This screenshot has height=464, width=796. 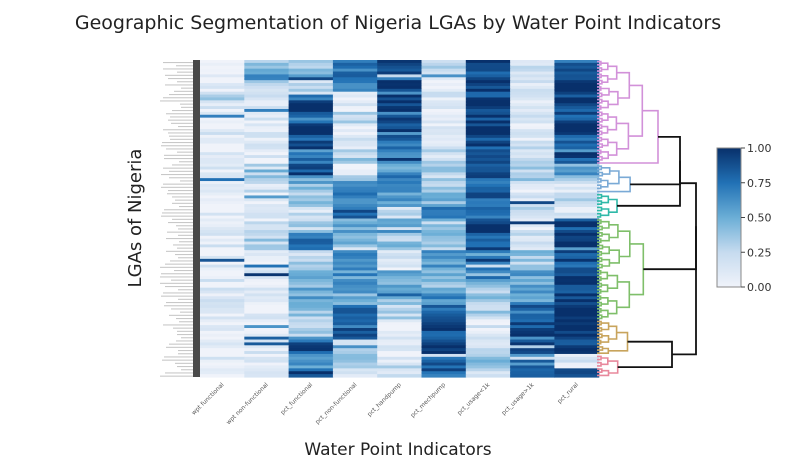 I want to click on x-tick-label: pct_mechpump, so click(x=428, y=400).